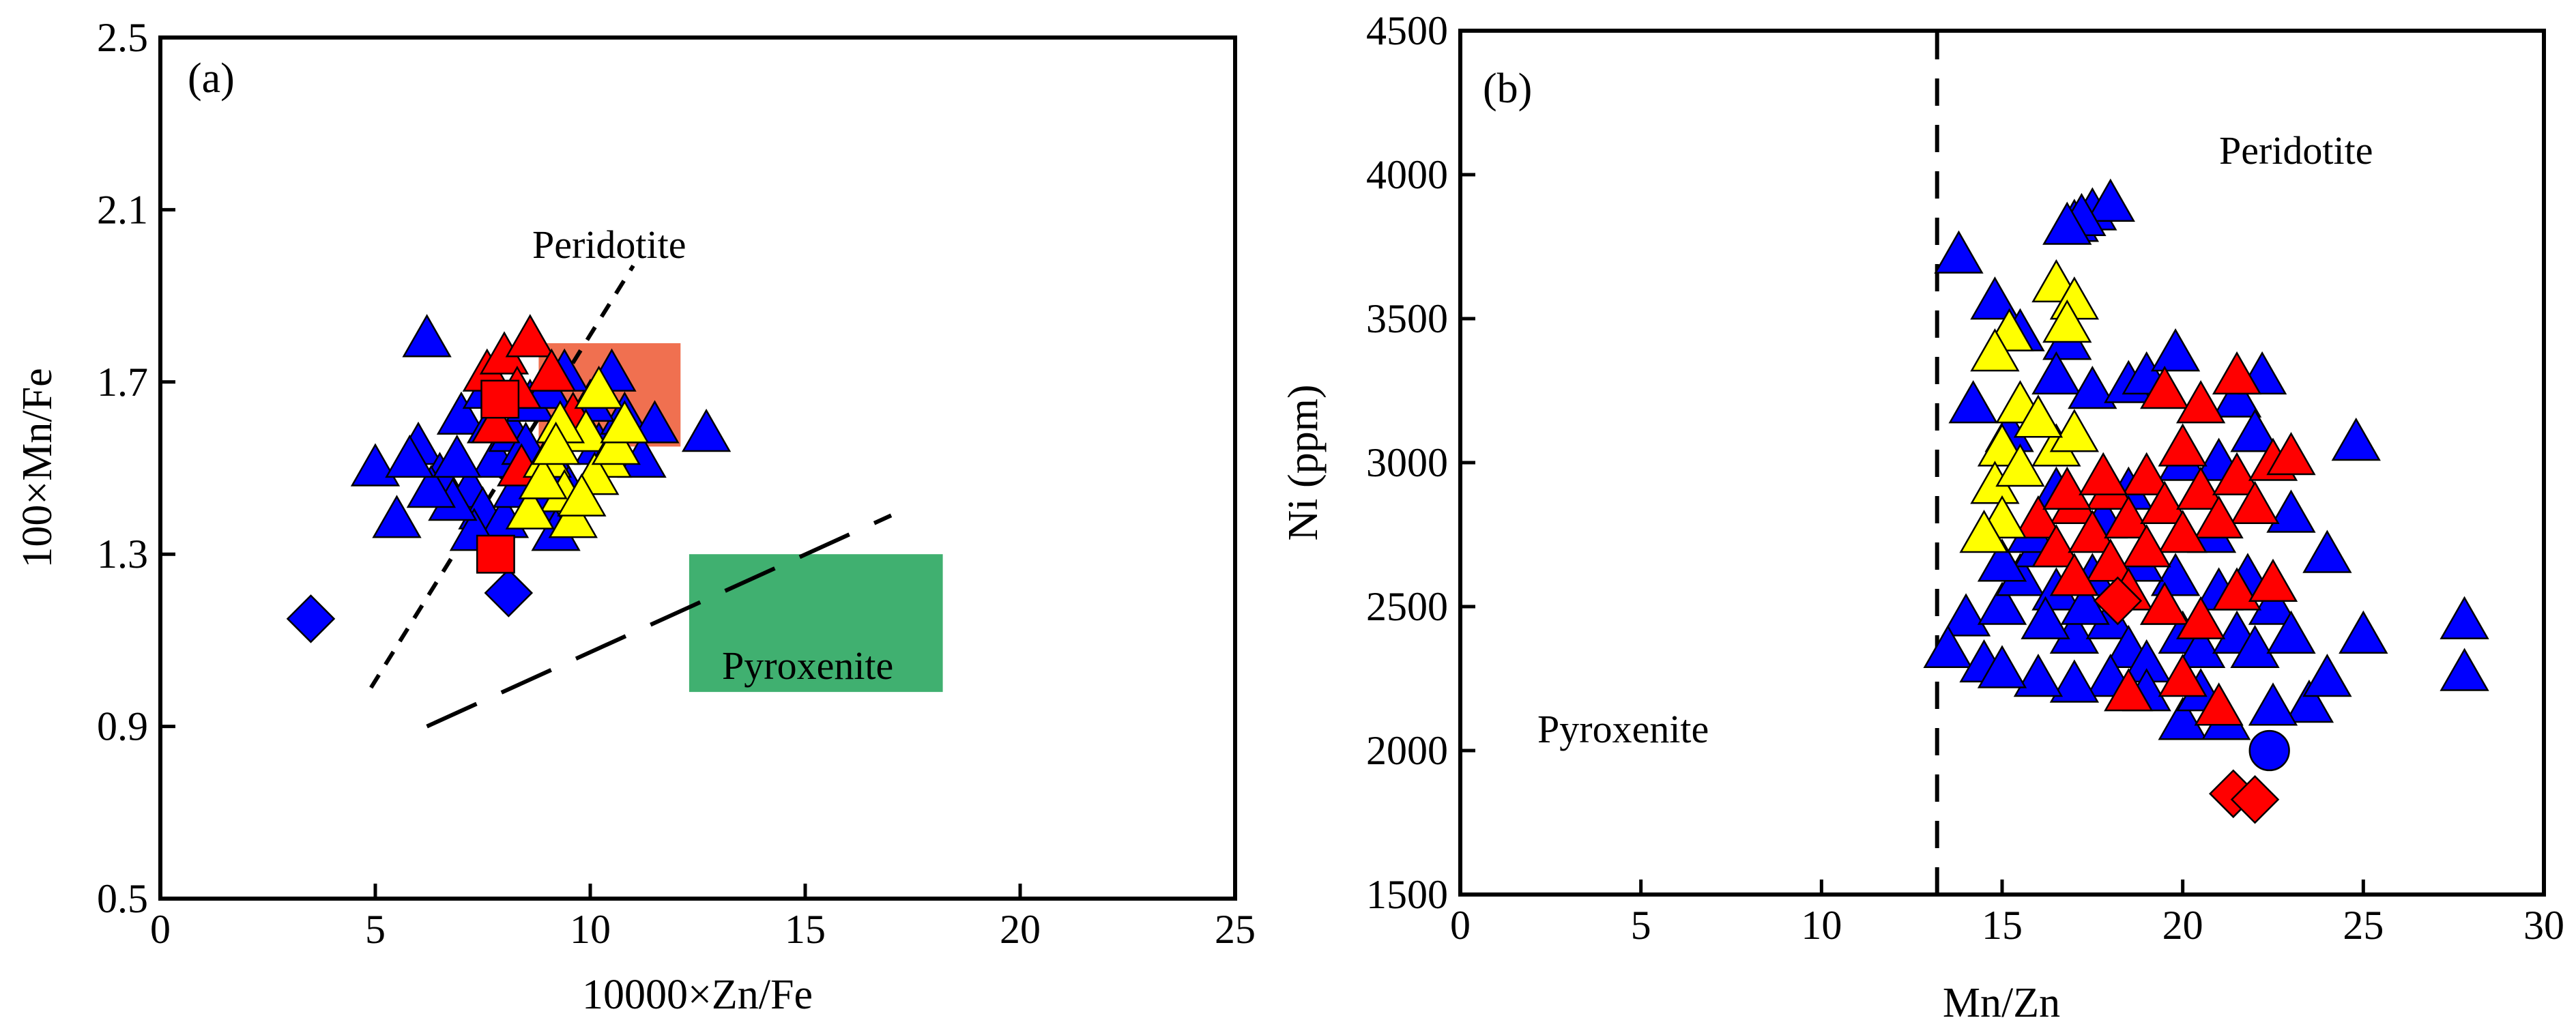 This screenshot has height=1031, width=2576. I want to click on y-tick-label: 1500, so click(1407, 894).